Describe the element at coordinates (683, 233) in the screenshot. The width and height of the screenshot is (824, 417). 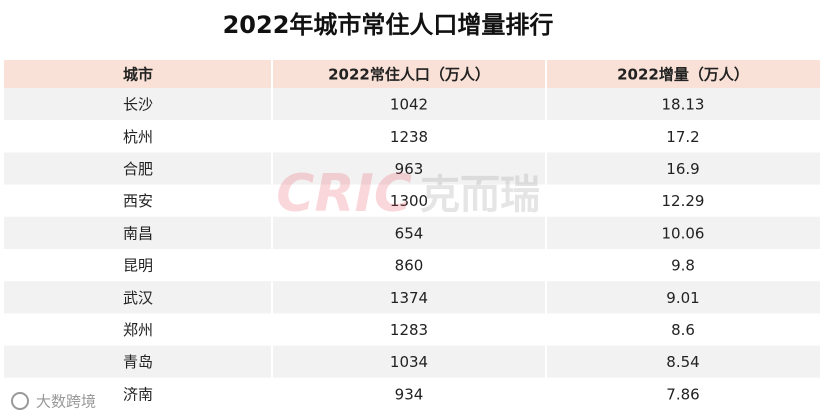
I see `cell: 10.06` at that location.